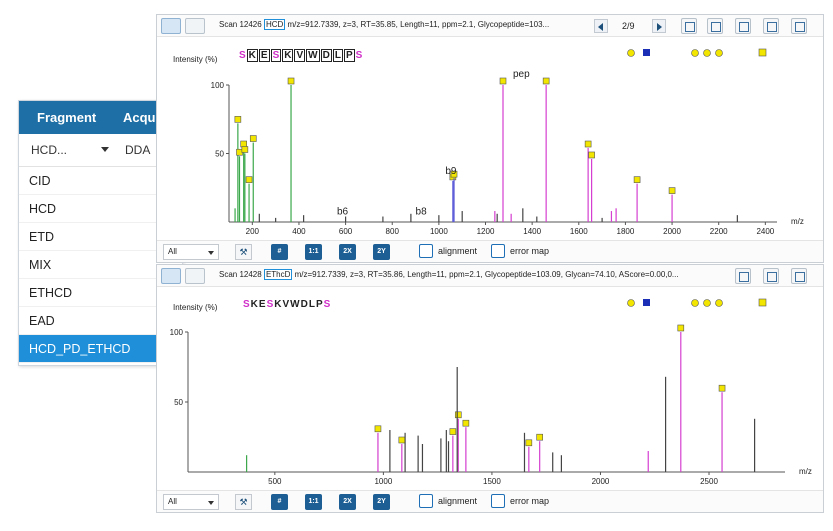 This screenshot has height=531, width=833. I want to click on x-tick-label: 2200, so click(719, 231).